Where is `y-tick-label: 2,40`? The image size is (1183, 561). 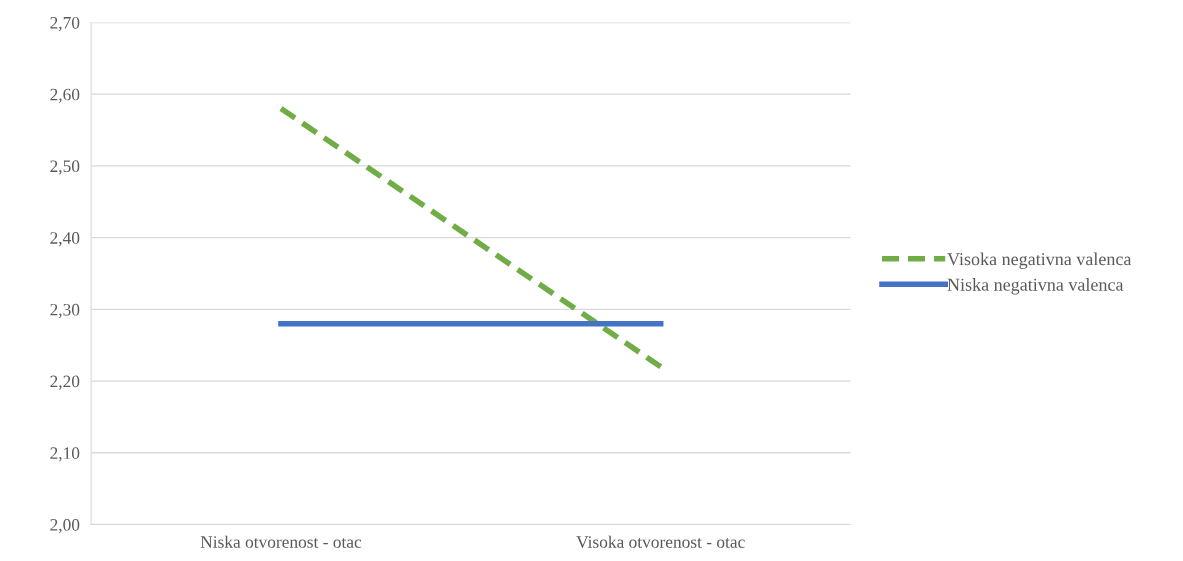 y-tick-label: 2,40 is located at coordinates (65, 239).